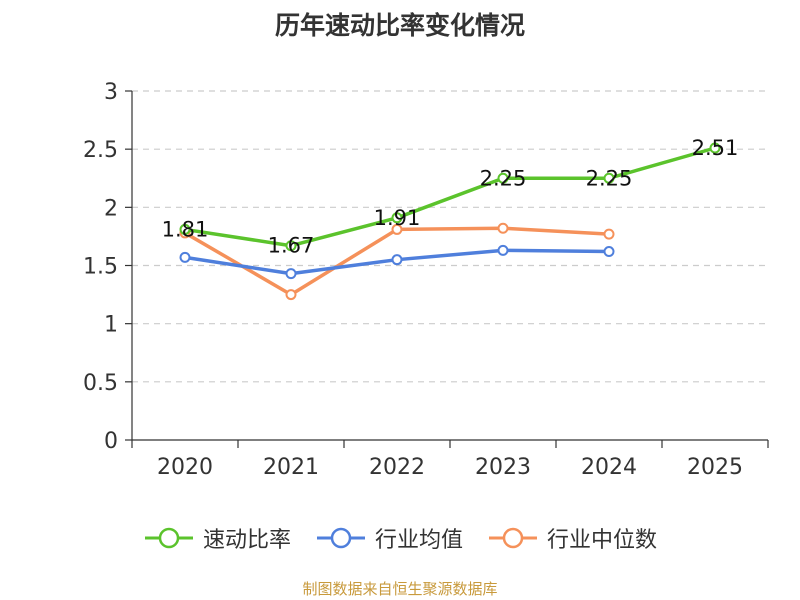 Image resolution: width=800 pixels, height=600 pixels. What do you see at coordinates (111, 208) in the screenshot?
I see `y-tick-label: 2` at bounding box center [111, 208].